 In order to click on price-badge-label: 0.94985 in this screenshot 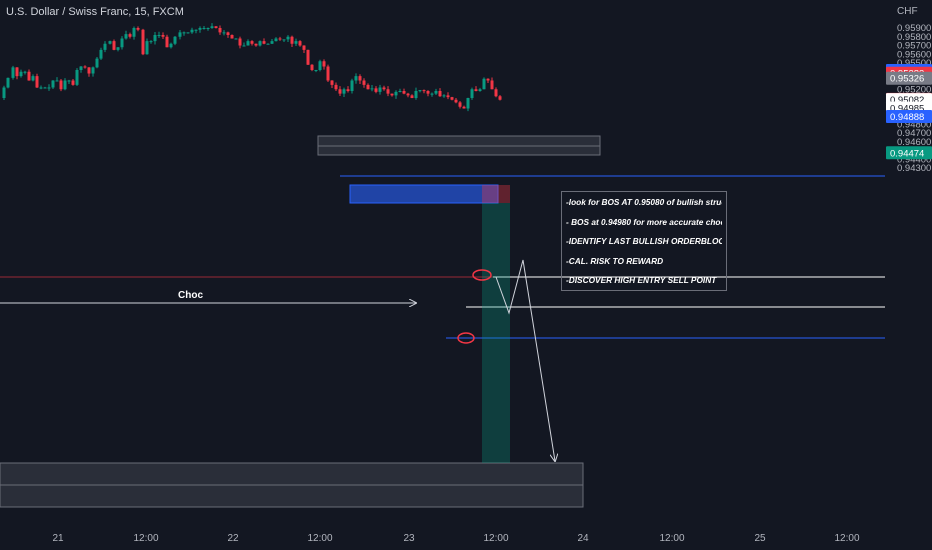, I will do `click(907, 109)`.